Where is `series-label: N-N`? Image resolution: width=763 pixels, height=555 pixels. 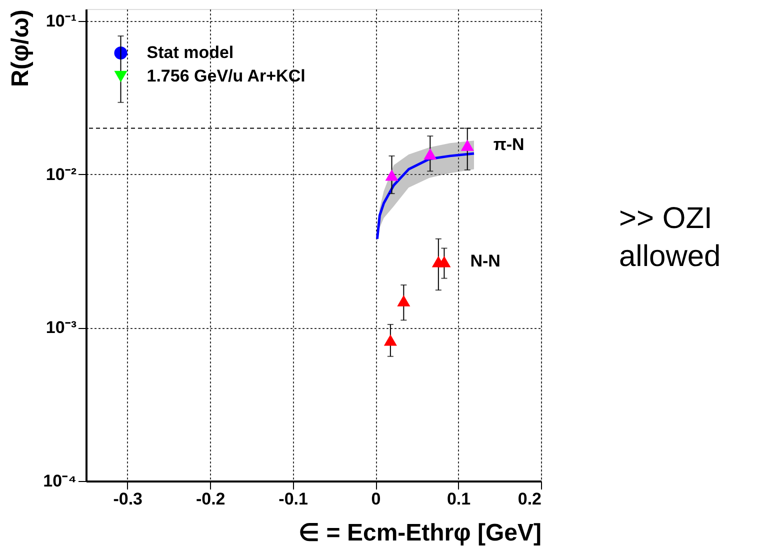 series-label: N-N is located at coordinates (485, 261).